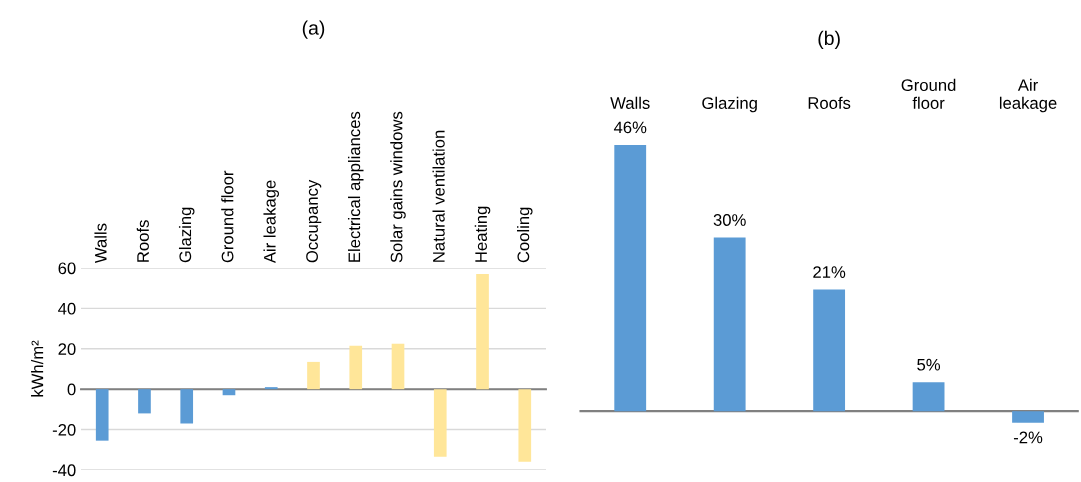 Image resolution: width=1081 pixels, height=482 pixels. Describe the element at coordinates (355, 186) in the screenshot. I see `x-tick-label: Electrical appliances` at that location.